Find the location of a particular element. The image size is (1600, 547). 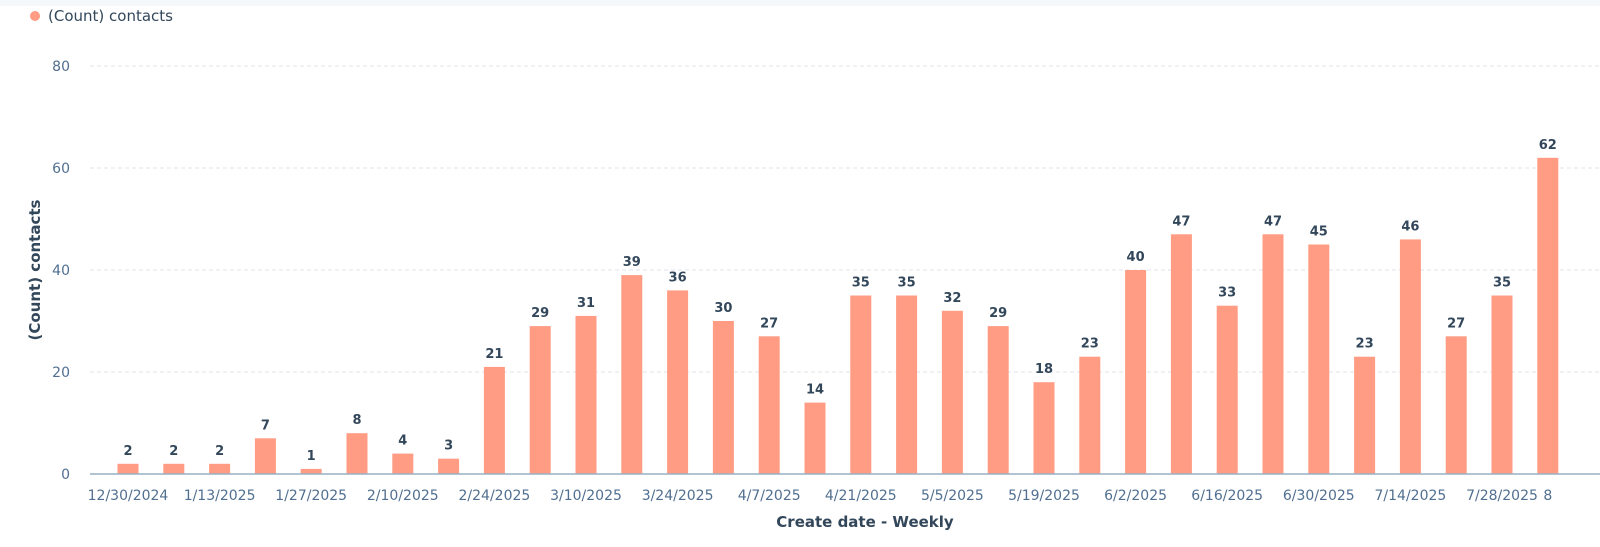

x-tick-label: 6/30/2025 is located at coordinates (1319, 496).